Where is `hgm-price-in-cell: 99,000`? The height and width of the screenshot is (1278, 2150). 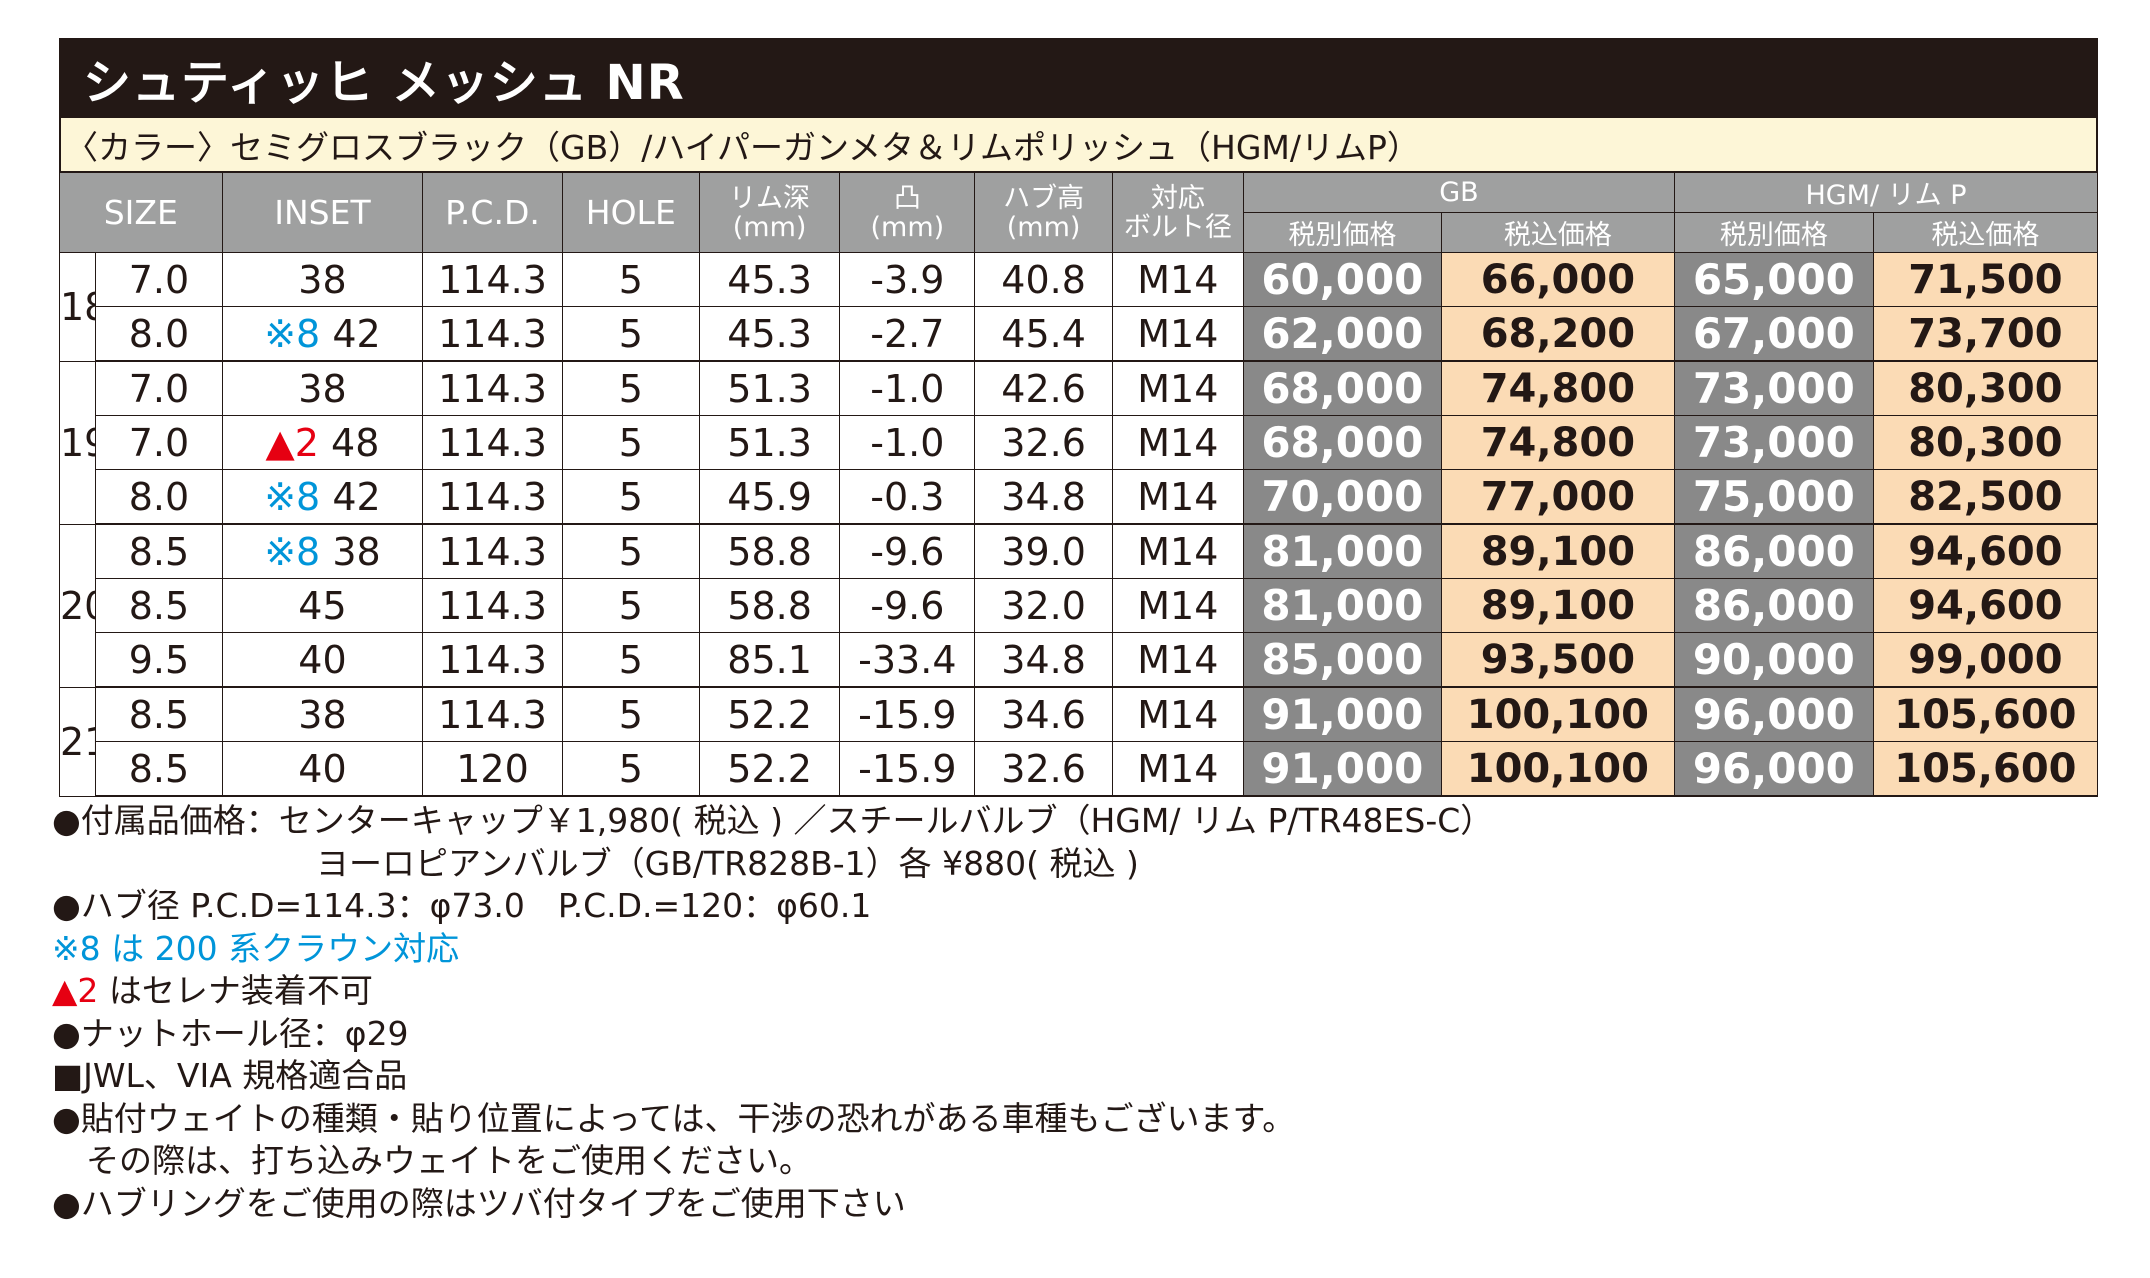 hgm-price-in-cell: 99,000 is located at coordinates (1985, 660).